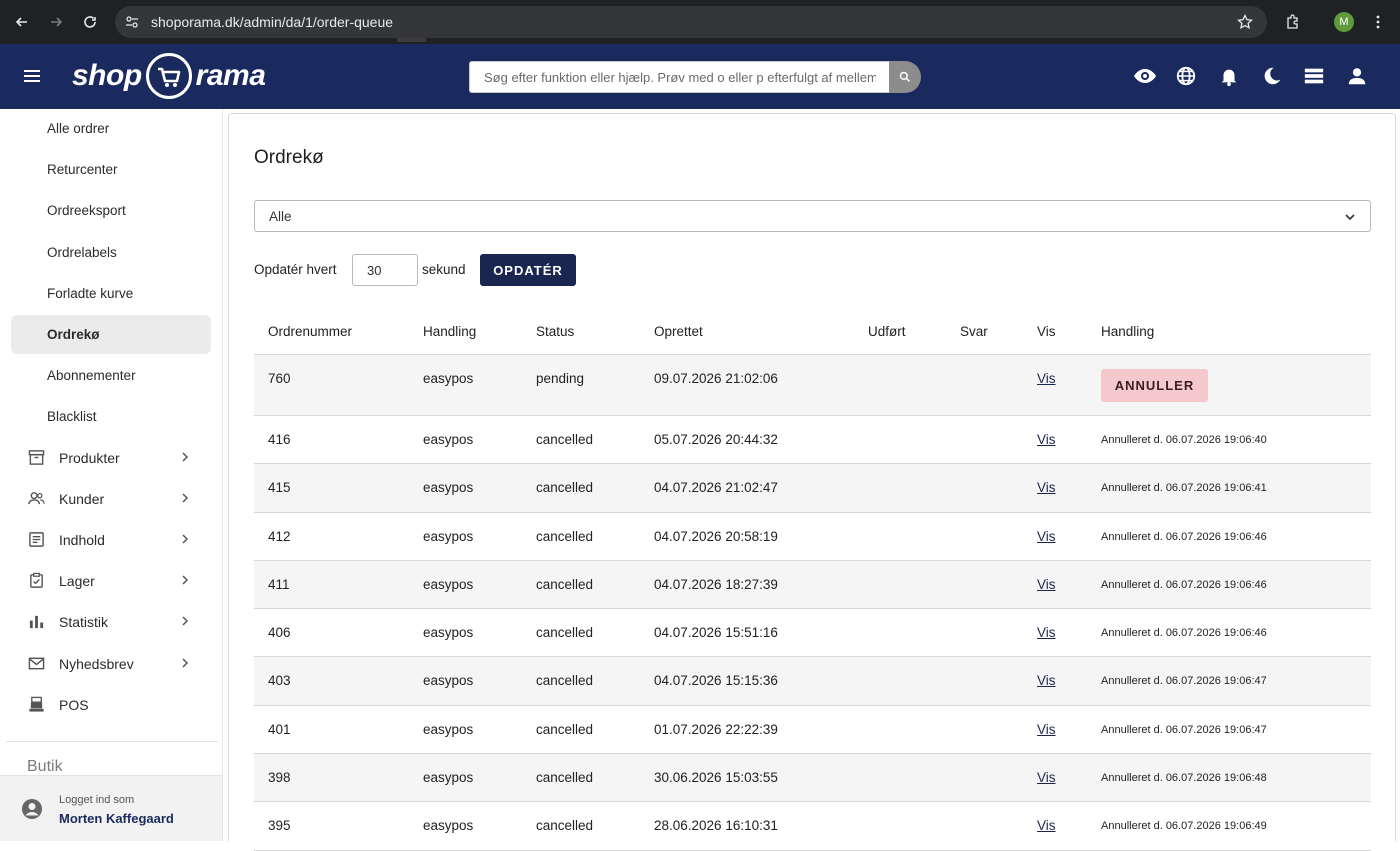  What do you see at coordinates (111, 416) in the screenshot?
I see `sidebar-item-blacklist: Blacklist` at bounding box center [111, 416].